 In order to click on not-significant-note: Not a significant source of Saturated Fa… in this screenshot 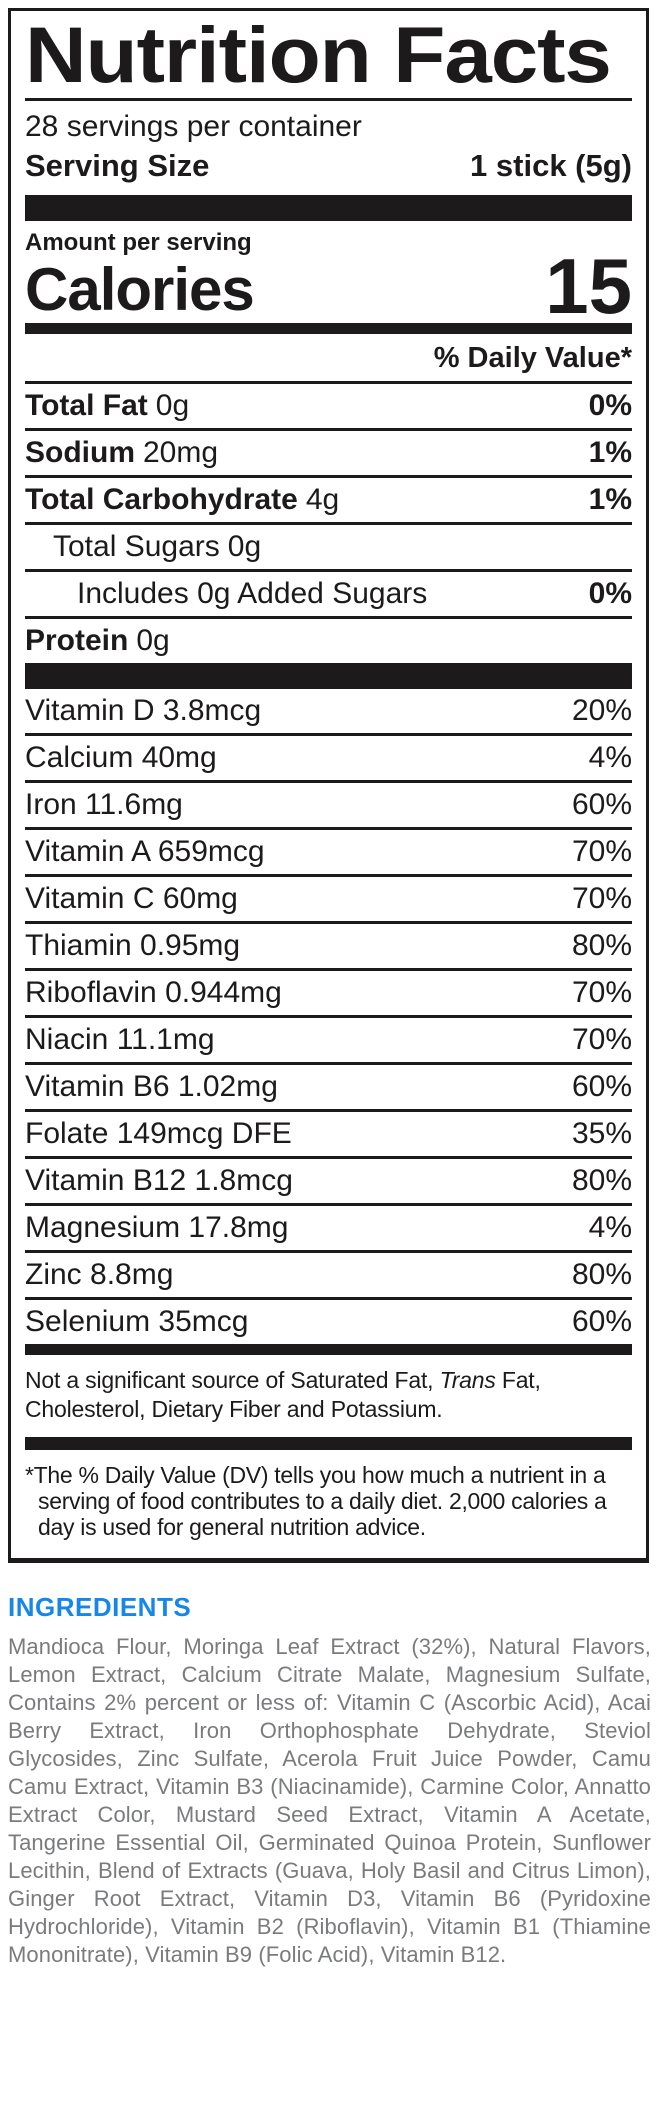, I will do `click(283, 1395)`.